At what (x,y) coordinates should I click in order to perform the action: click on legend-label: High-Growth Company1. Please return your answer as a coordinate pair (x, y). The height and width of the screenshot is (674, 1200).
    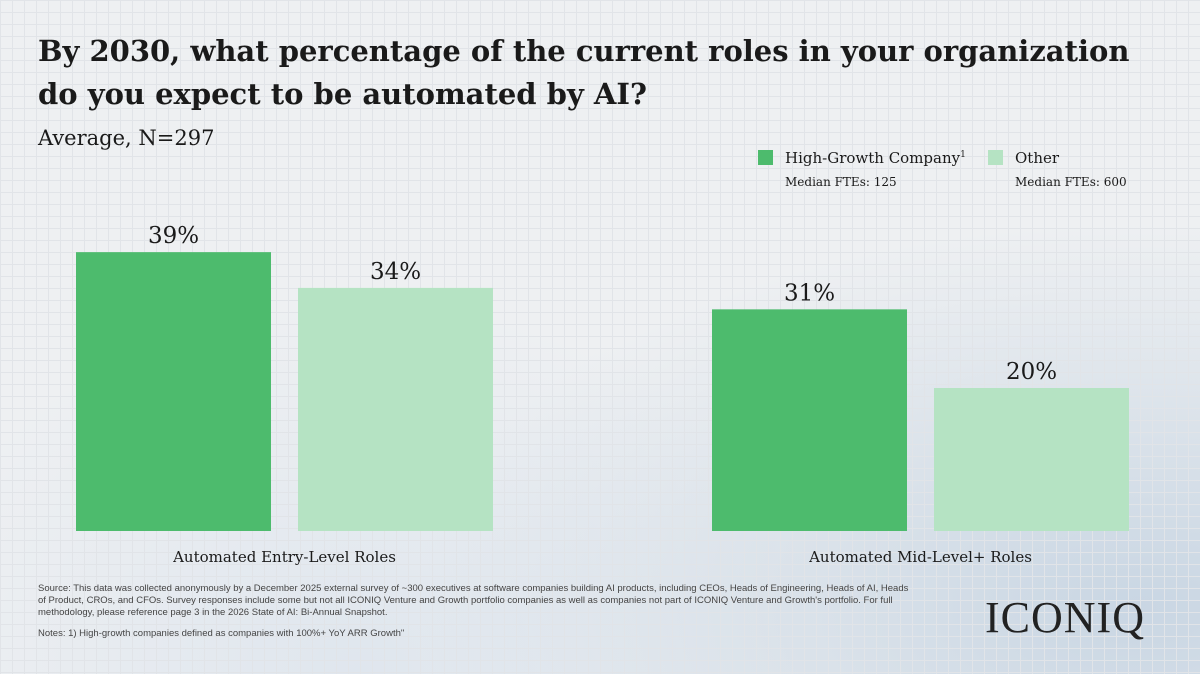
    Looking at the image, I should click on (875, 158).